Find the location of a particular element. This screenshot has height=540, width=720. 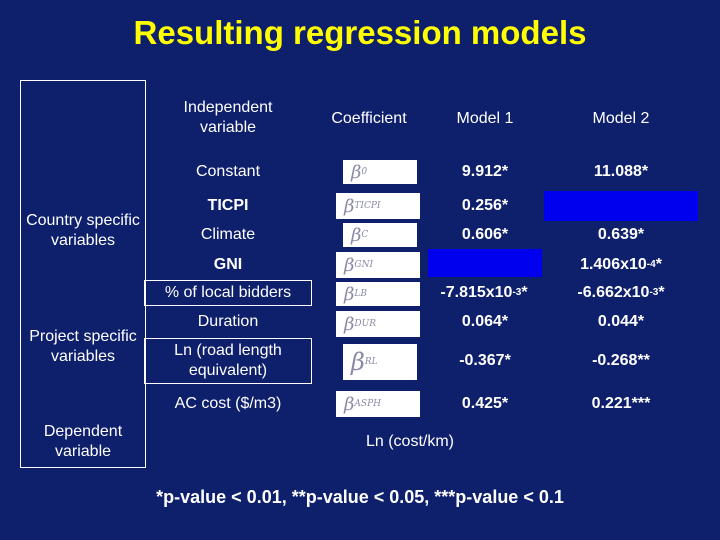

coef-local-bidders: β LB is located at coordinates (378, 294).